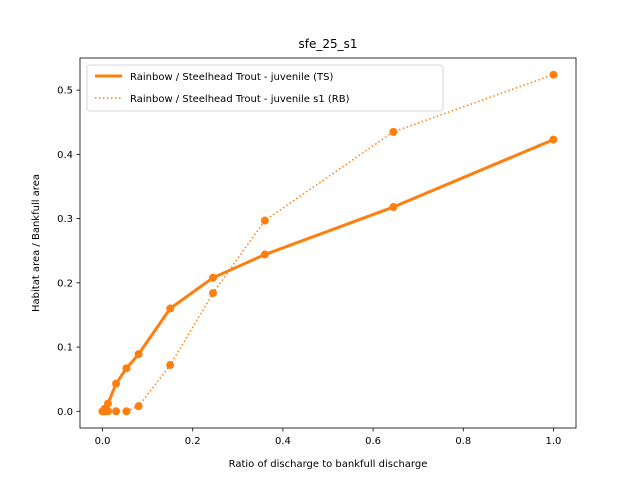 The height and width of the screenshot is (480, 640). I want to click on legend-box, so click(265, 88).